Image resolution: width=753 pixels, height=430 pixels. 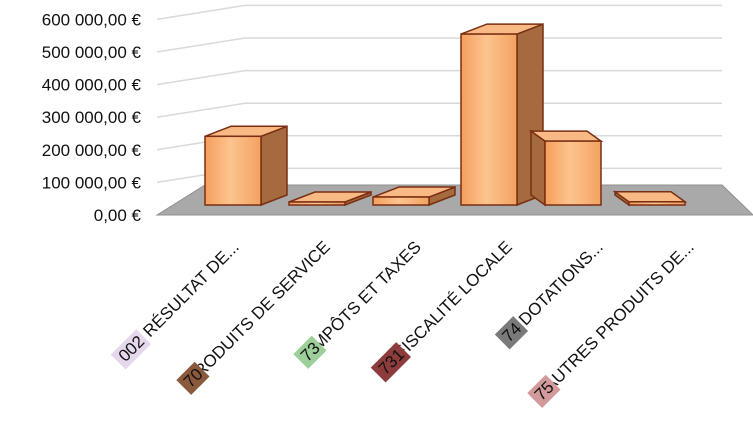 What do you see at coordinates (92, 150) in the screenshot?
I see `y-tick-label: 200 000,00 €` at bounding box center [92, 150].